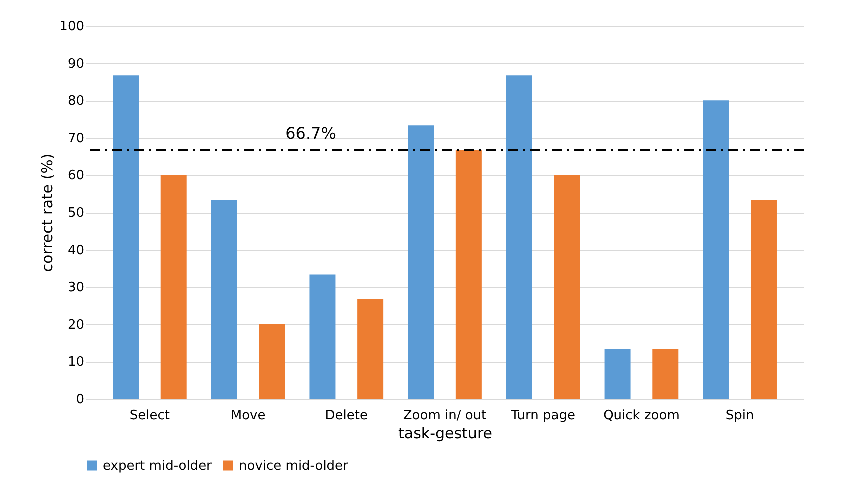  What do you see at coordinates (76, 102) in the screenshot?
I see `y-tick-label: 80` at bounding box center [76, 102].